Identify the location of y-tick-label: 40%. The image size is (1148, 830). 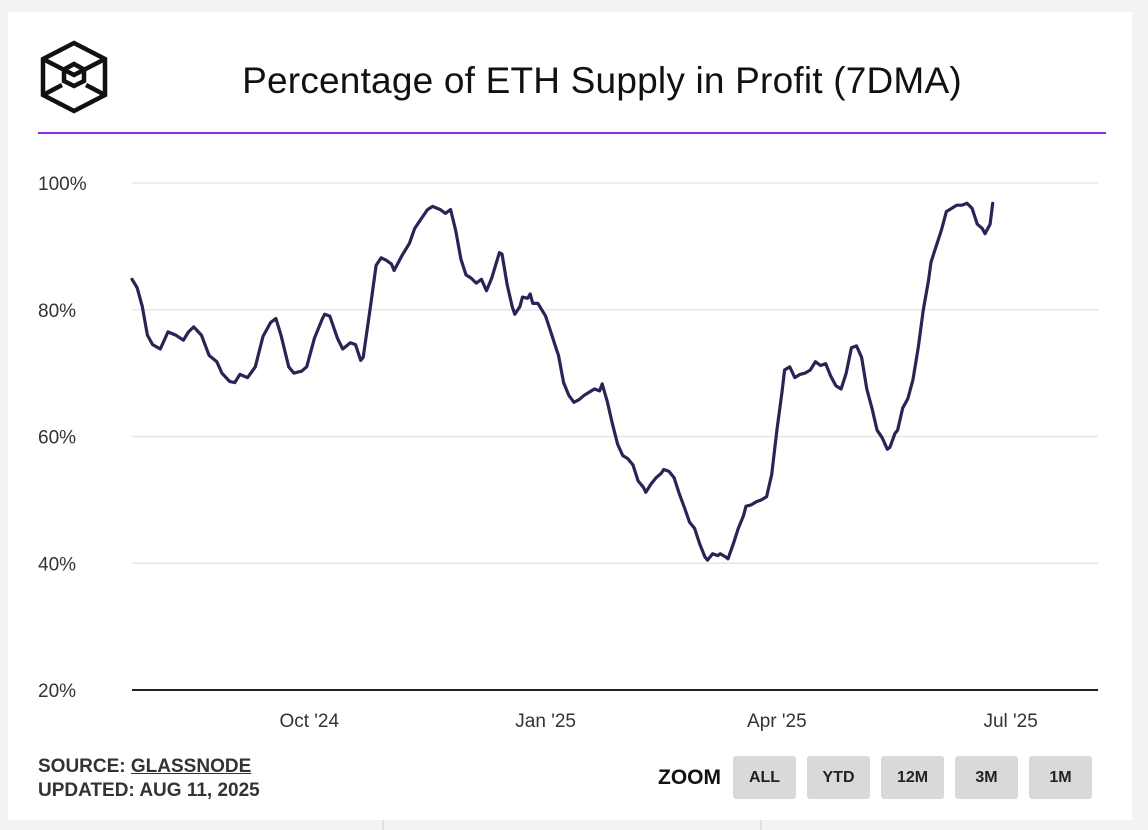
(57, 564).